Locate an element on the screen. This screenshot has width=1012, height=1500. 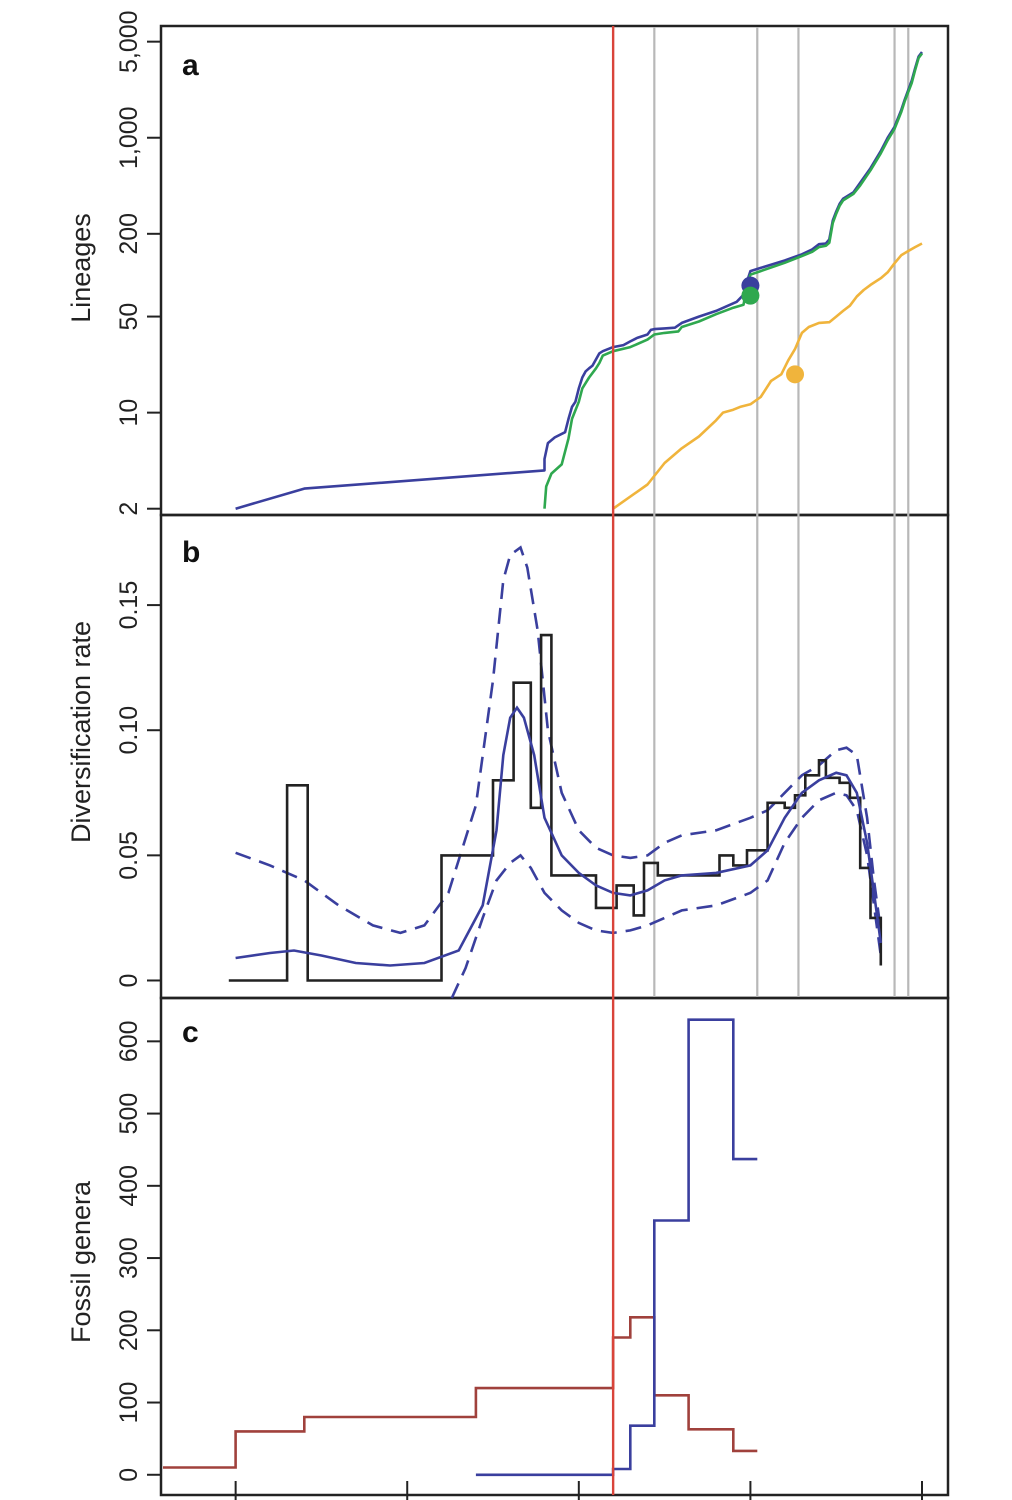
y-tick-label: 0.15 is located at coordinates (129, 605).